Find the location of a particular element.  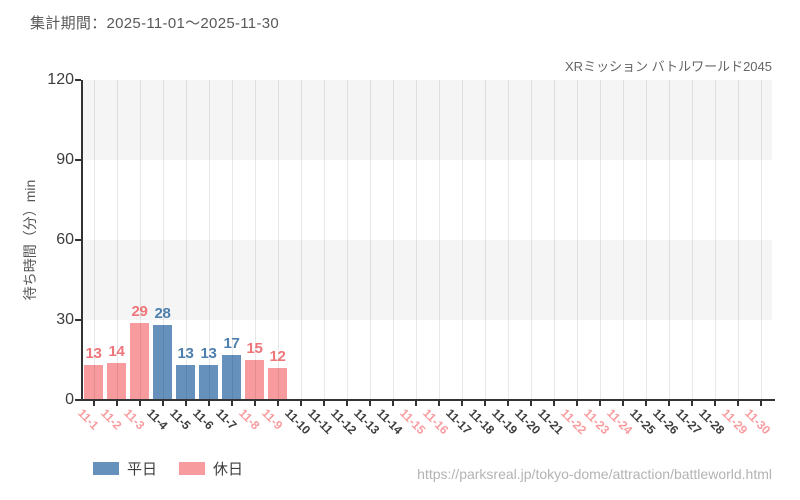

report-period-title: 集計期間：2025-11-01～2025-11-30 is located at coordinates (155, 23).